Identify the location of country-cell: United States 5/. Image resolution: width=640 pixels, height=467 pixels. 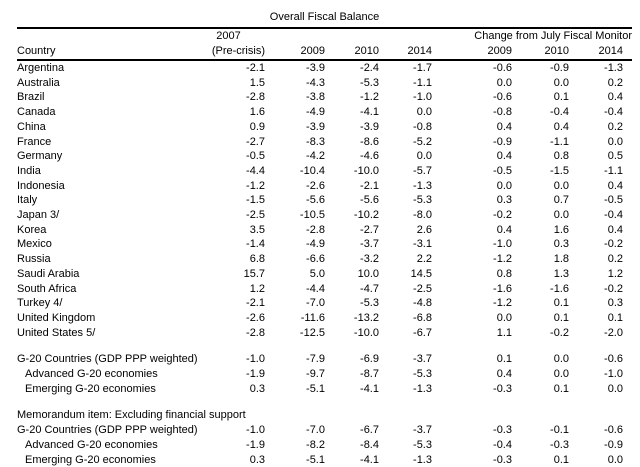
(56, 332).